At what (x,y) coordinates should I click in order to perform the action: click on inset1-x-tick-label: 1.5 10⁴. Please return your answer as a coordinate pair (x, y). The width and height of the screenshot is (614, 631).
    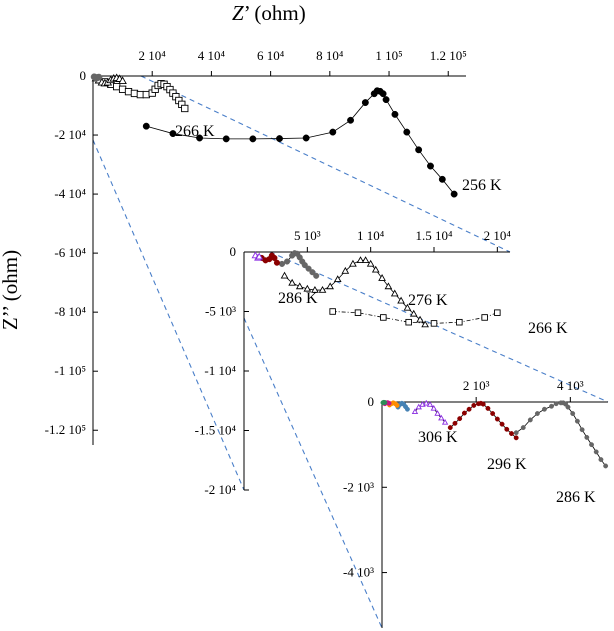
    Looking at the image, I should click on (434, 235).